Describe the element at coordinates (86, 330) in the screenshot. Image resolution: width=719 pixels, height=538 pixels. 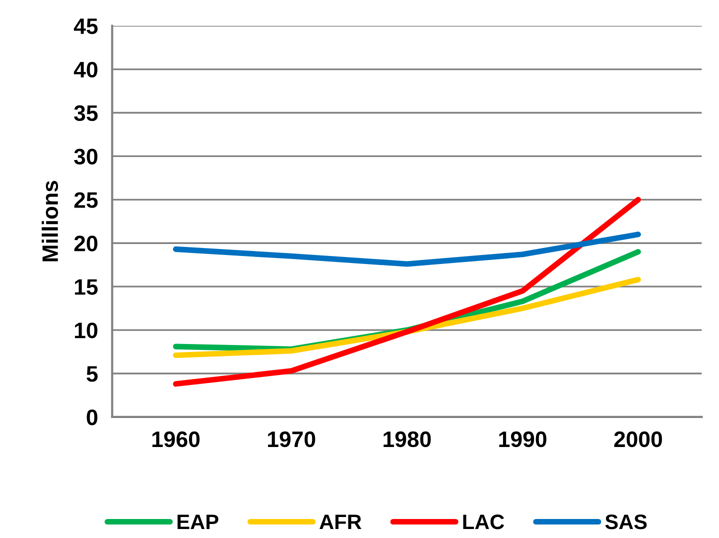
I see `y-tick-label: 10` at that location.